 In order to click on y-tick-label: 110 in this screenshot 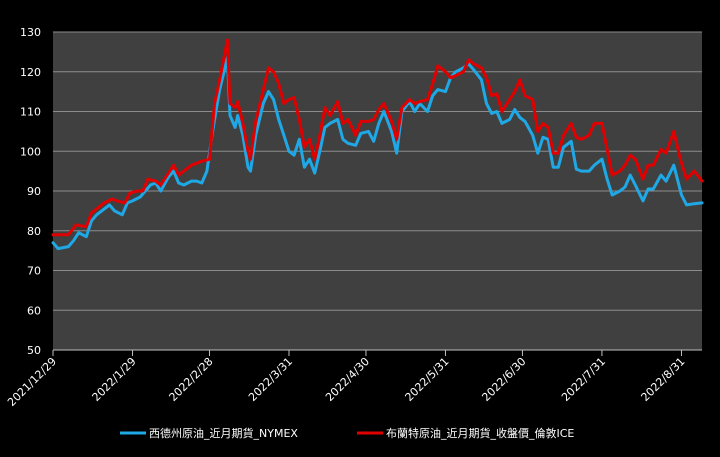, I will do `click(30, 112)`.